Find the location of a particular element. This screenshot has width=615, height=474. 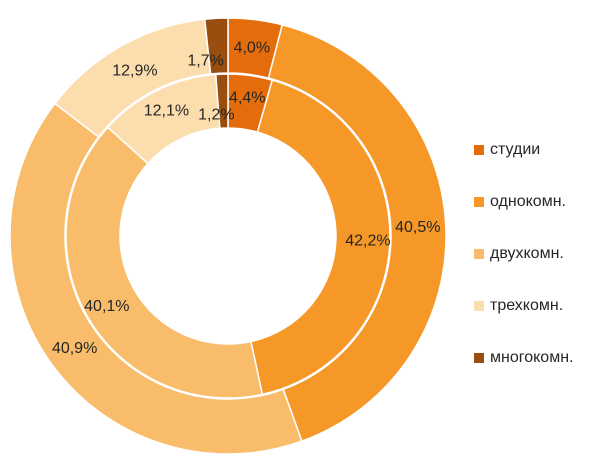

outer-label-two-room: 40,9% is located at coordinates (74, 348).